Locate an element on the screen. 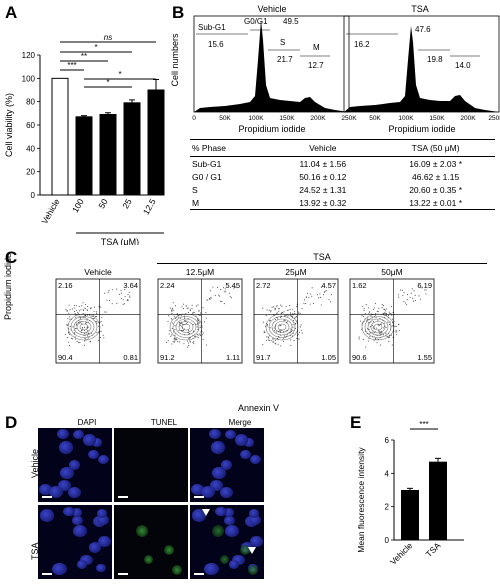 This screenshot has height=585, width=500. tunel-signal is located at coordinates (218, 531).